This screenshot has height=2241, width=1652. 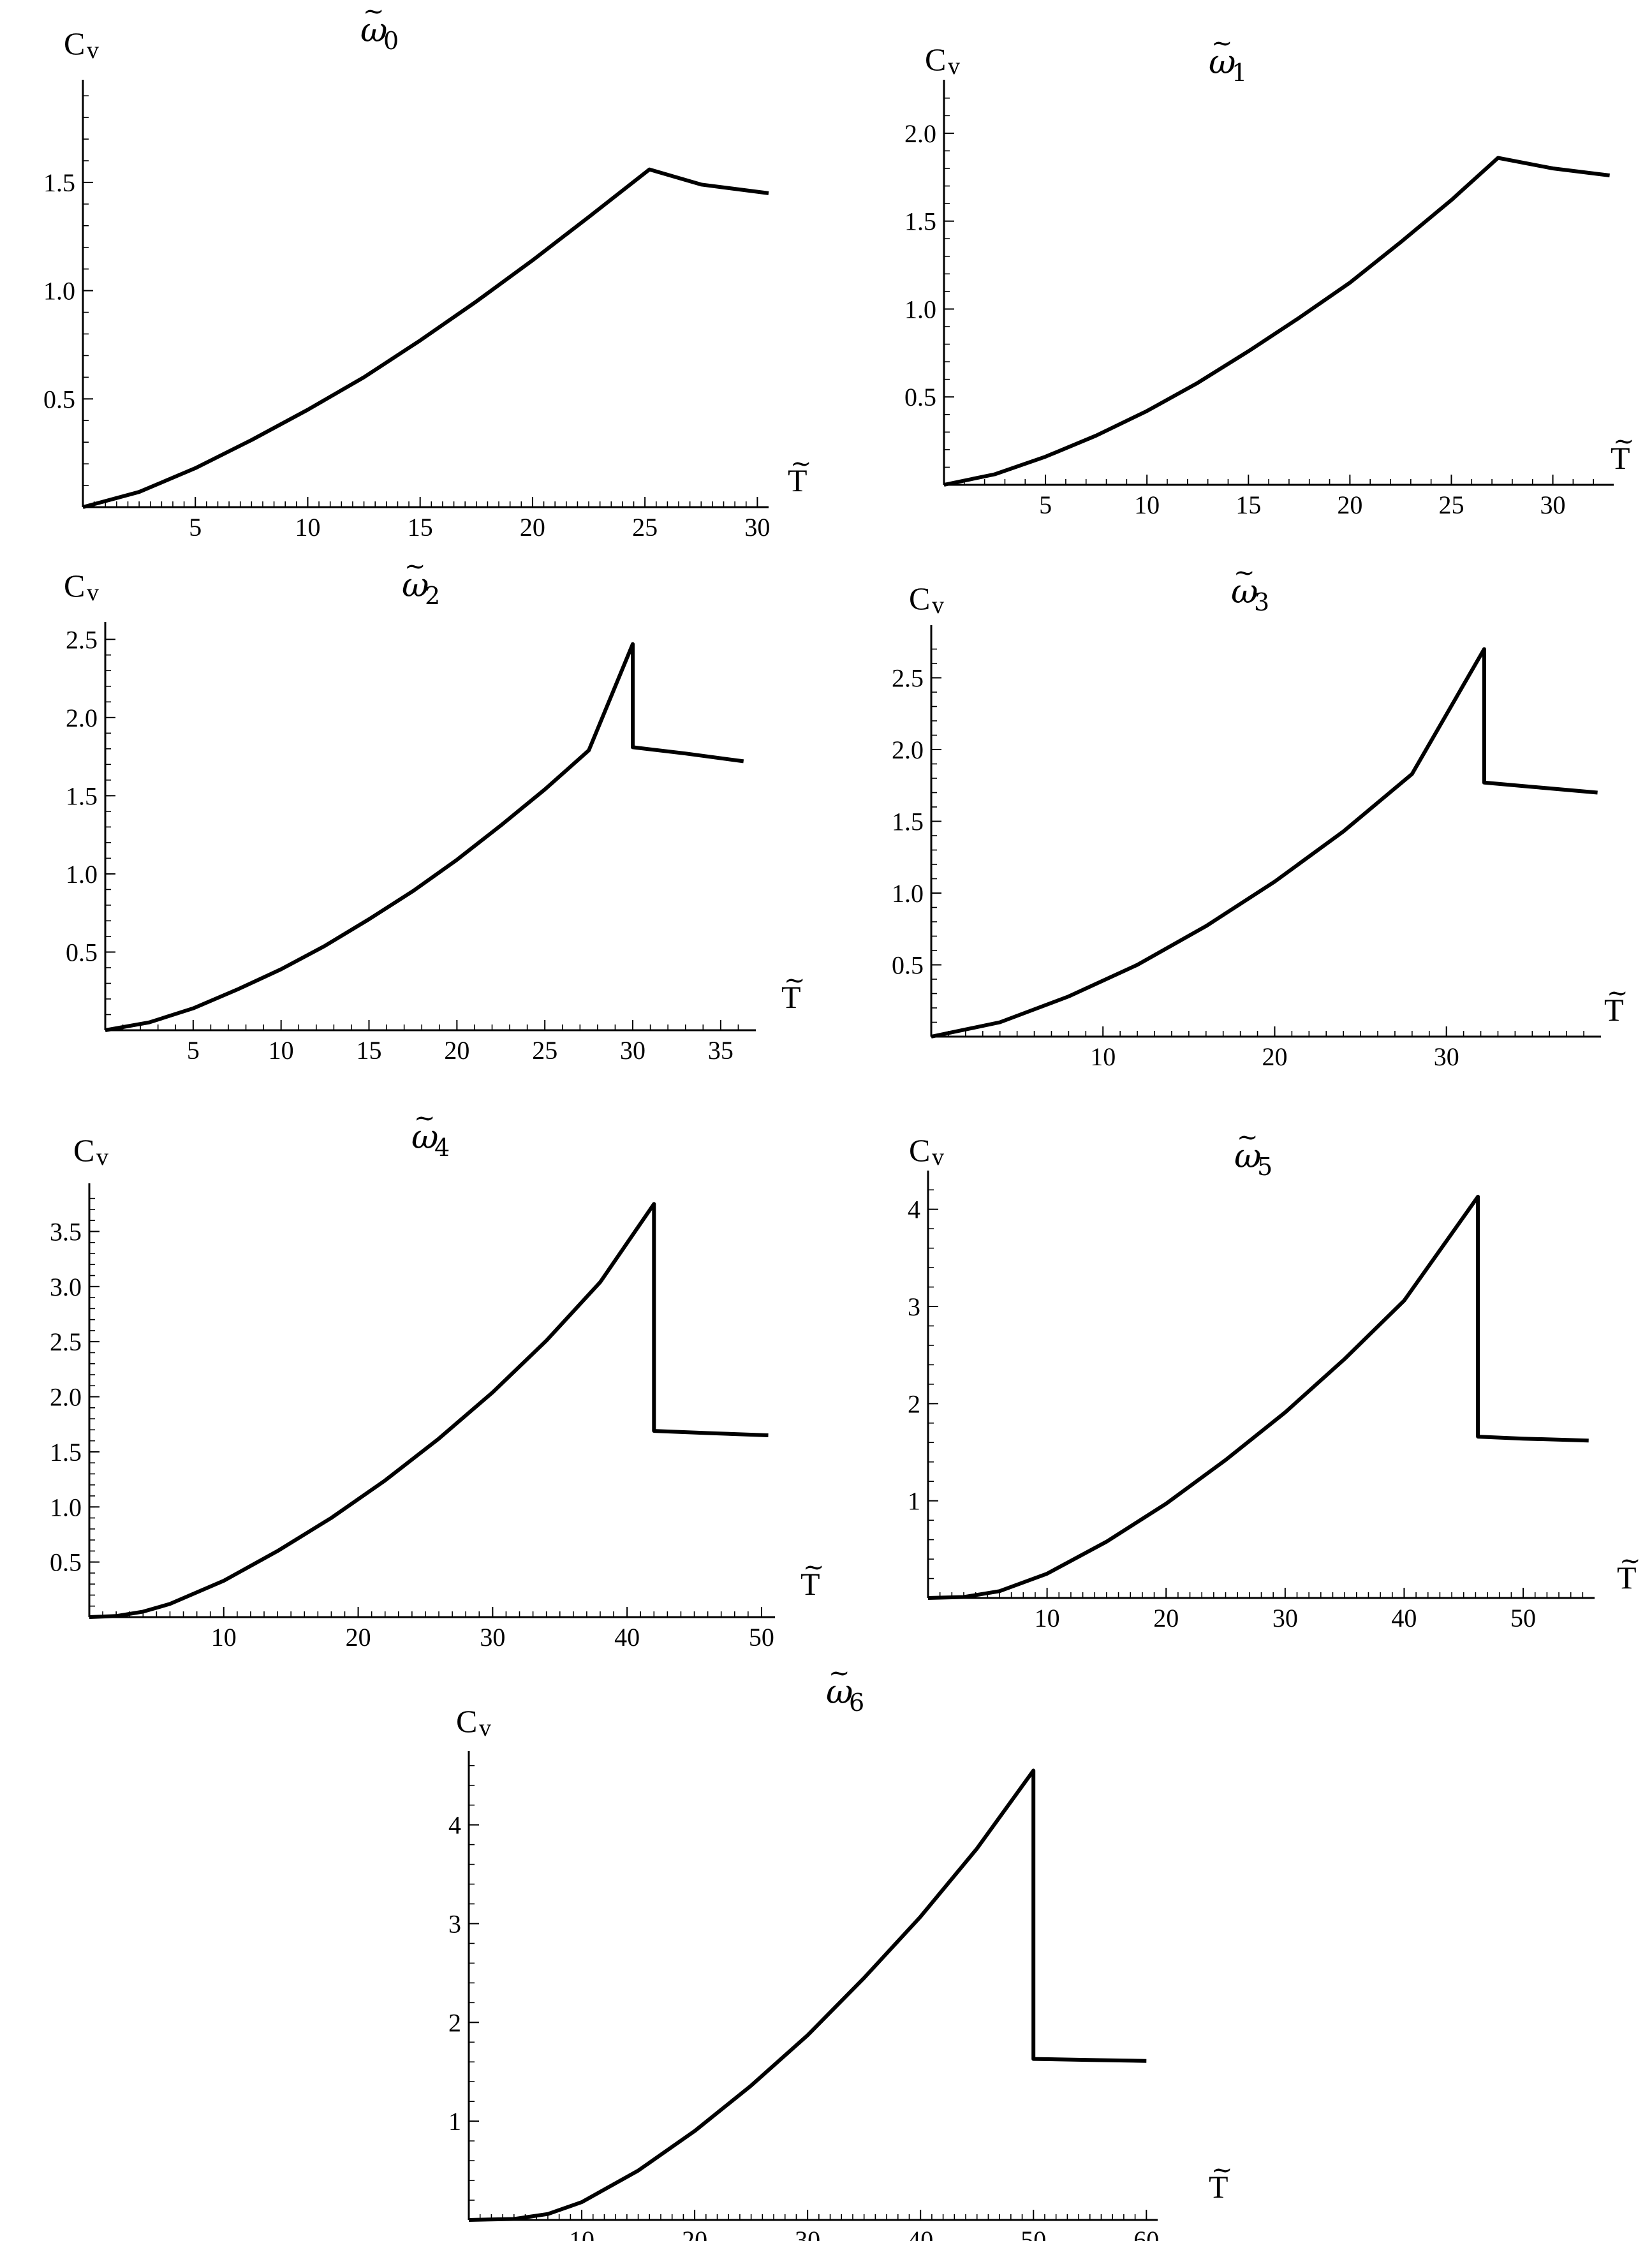 I want to click on x-tick-label: 35, so click(x=721, y=1050).